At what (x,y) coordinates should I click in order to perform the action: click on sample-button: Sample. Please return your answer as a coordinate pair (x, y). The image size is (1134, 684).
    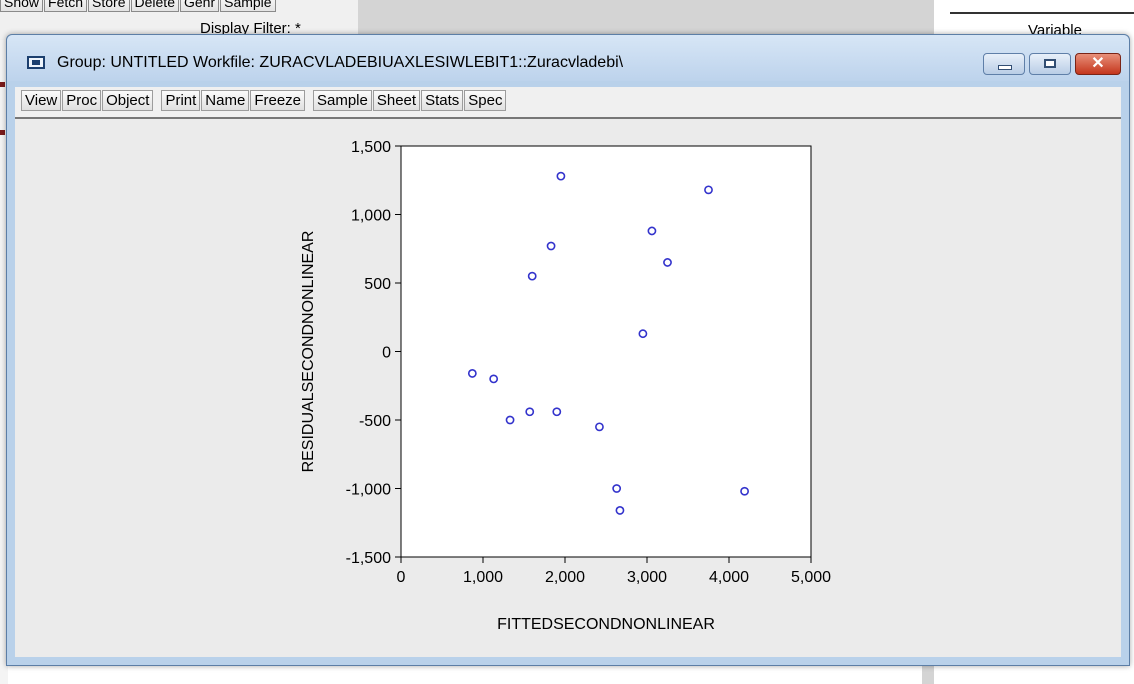
    Looking at the image, I should click on (342, 100).